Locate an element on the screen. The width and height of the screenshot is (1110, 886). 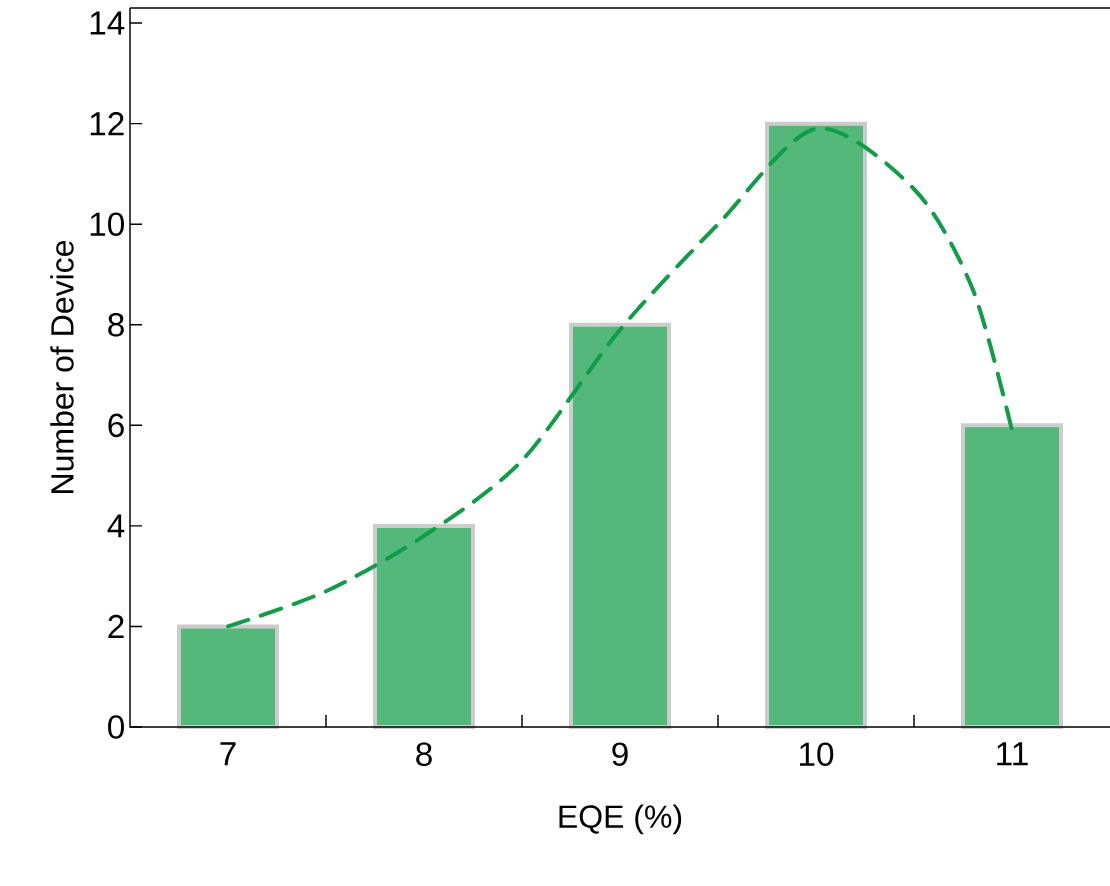
x-tick-label: 9 is located at coordinates (620, 754).